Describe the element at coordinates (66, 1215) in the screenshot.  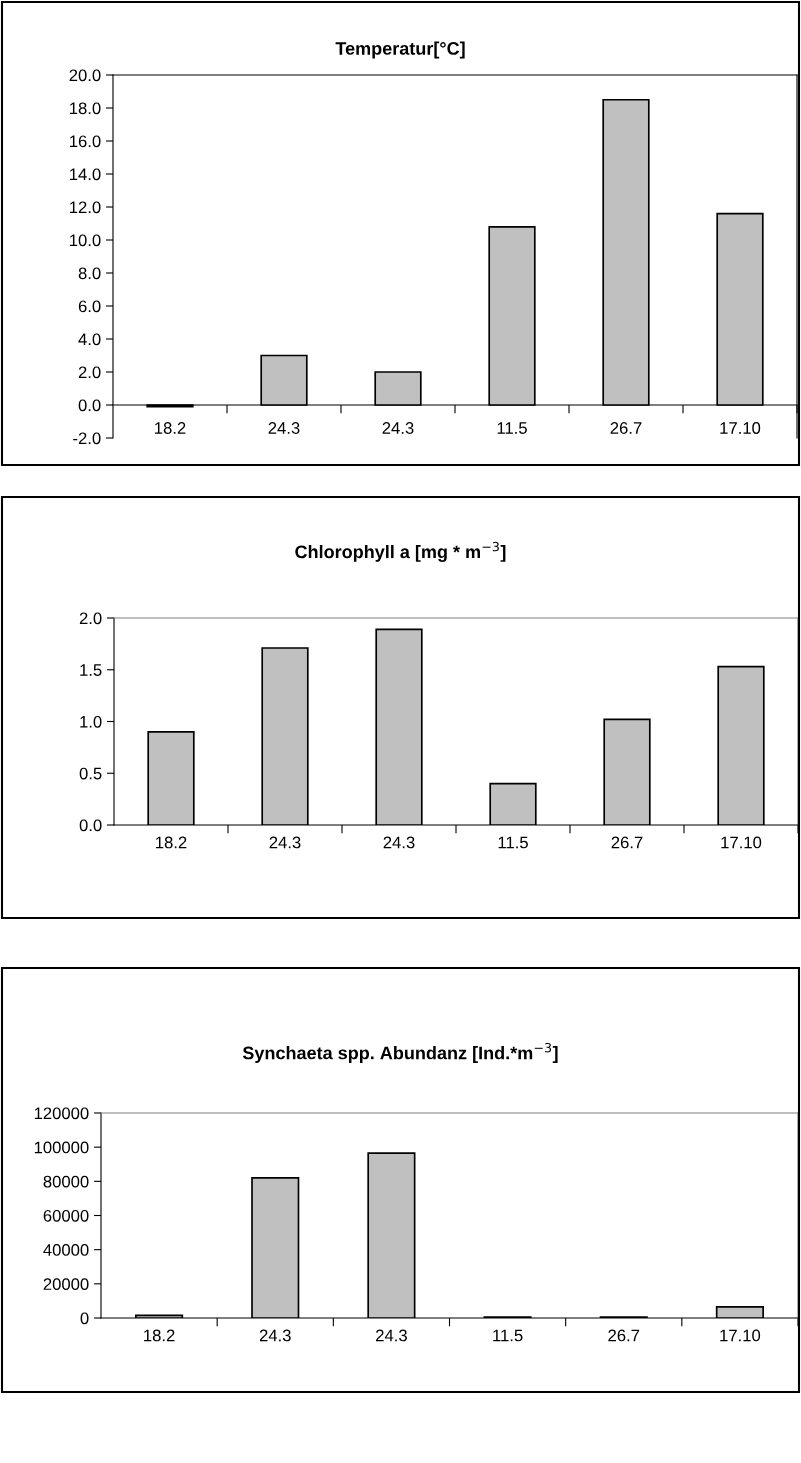
I see `y-tick-label: 60000` at that location.